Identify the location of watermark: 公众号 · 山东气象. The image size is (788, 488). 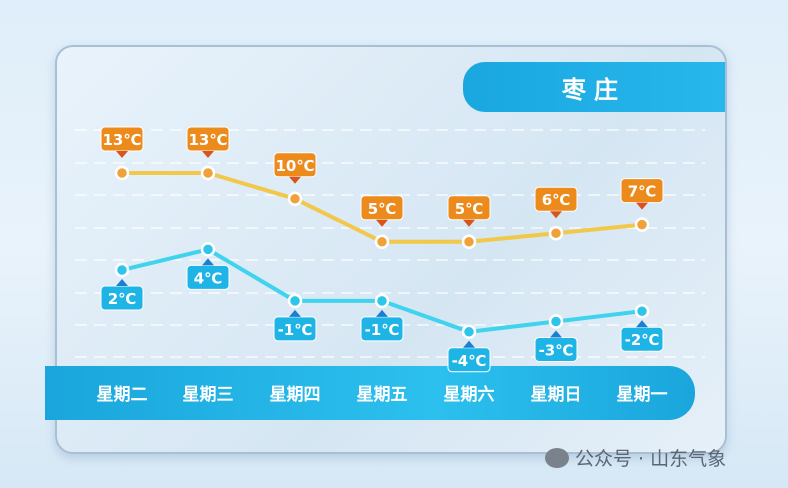
(635, 457).